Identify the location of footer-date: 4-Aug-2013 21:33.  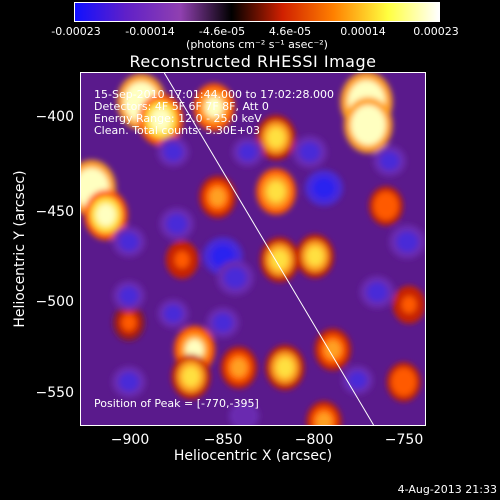
(447, 489).